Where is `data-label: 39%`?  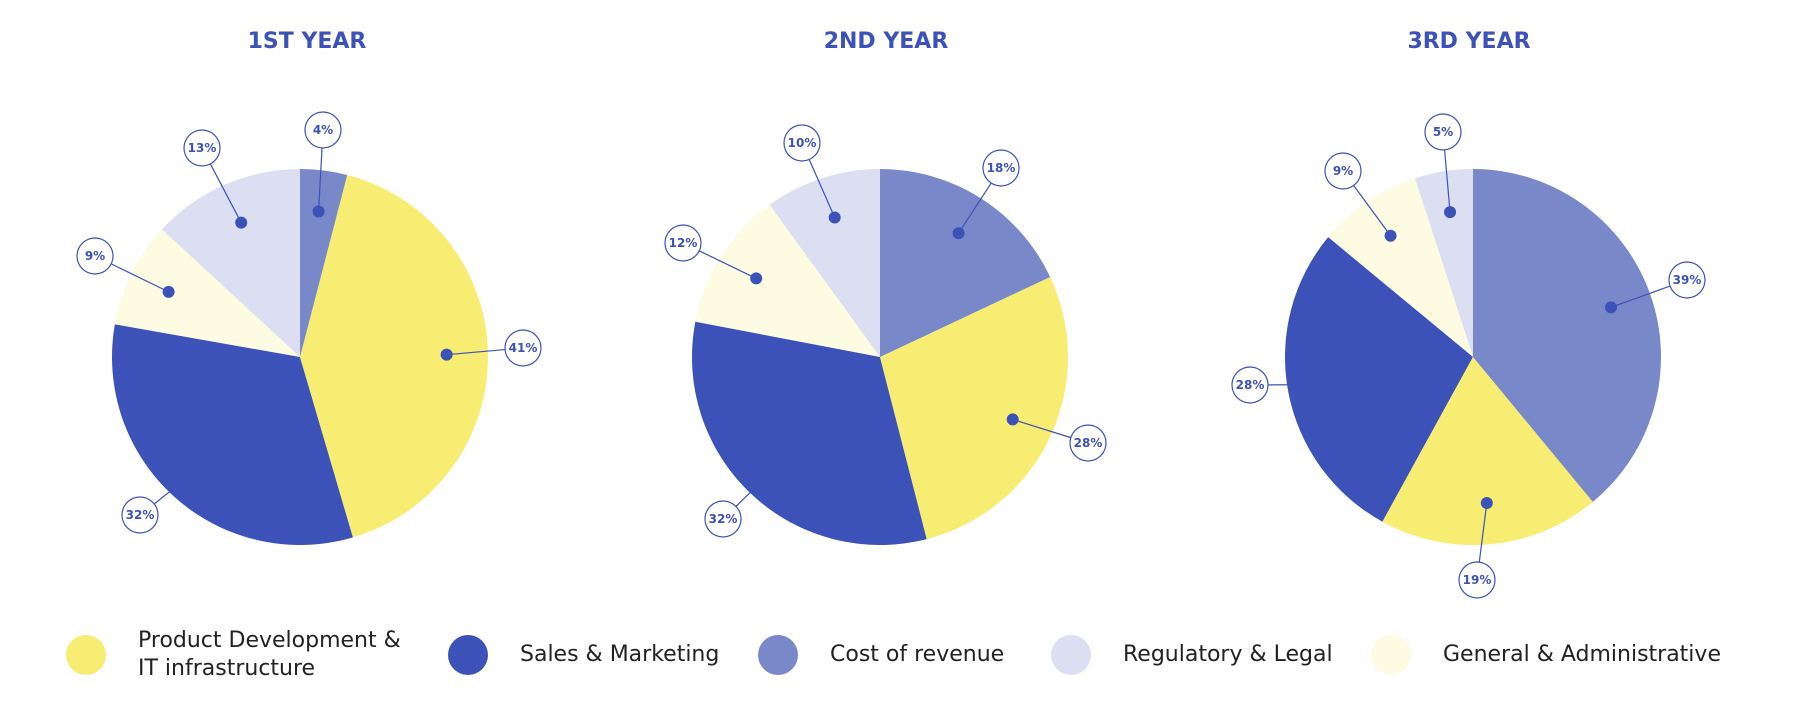
data-label: 39% is located at coordinates (1687, 280).